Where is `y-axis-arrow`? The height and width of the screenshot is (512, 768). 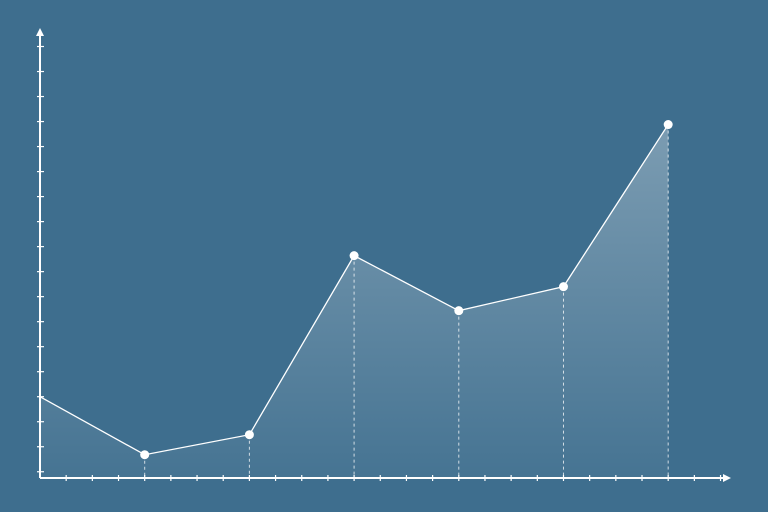 y-axis-arrow is located at coordinates (40, 32).